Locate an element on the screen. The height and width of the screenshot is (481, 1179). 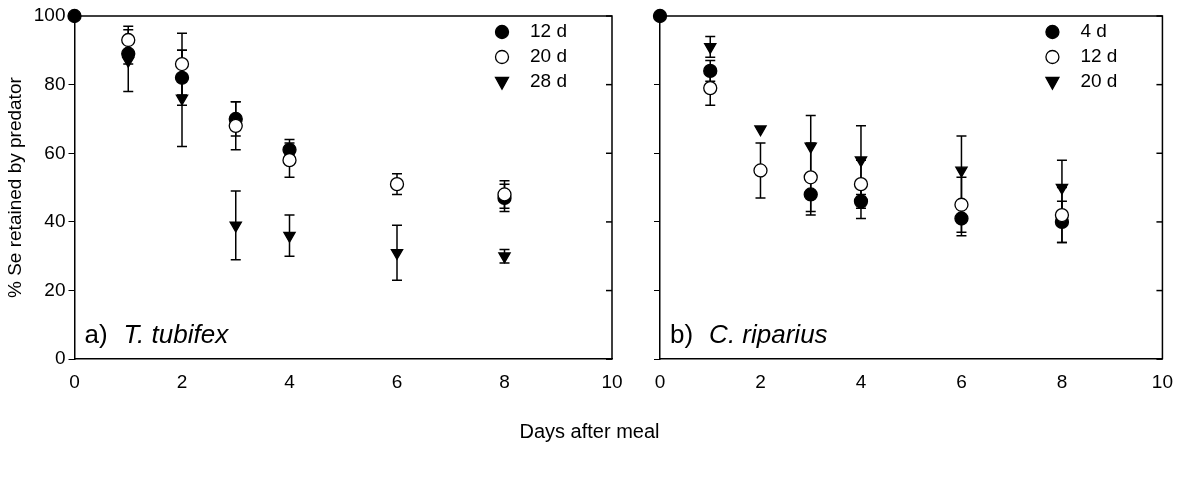
annotation: a) is located at coordinates (96, 334).